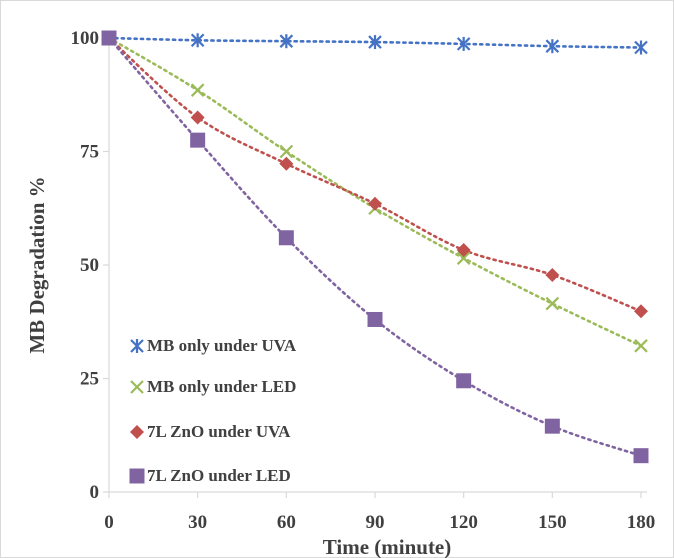 The width and height of the screenshot is (674, 558). I want to click on legend-label-1: MB only under UVA, so click(222, 345).